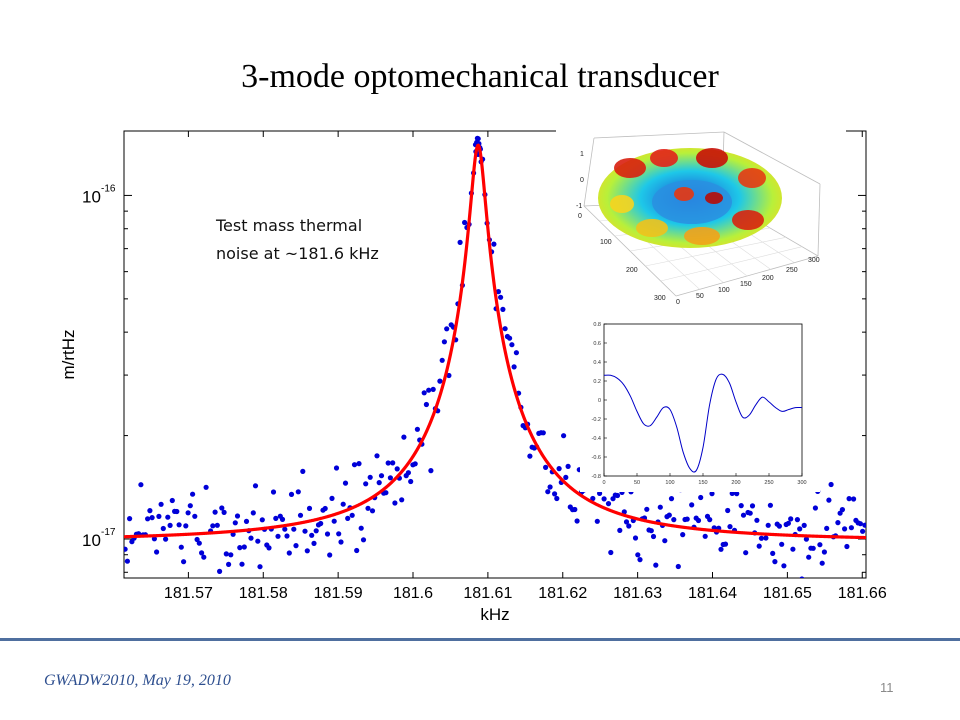  What do you see at coordinates (297, 240) in the screenshot?
I see `annotation-text: Test mass thermal noise at ~181.6 kHz` at bounding box center [297, 240].